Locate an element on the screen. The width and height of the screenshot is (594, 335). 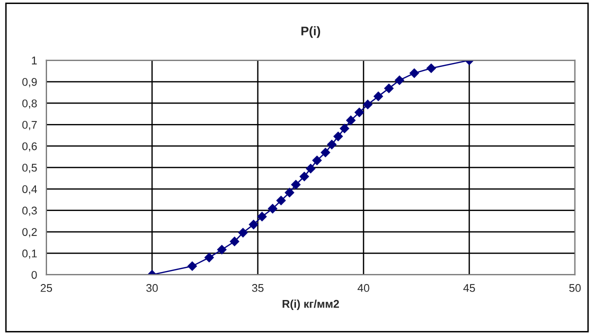
y-tick-label: 0,7 is located at coordinates (29, 125).